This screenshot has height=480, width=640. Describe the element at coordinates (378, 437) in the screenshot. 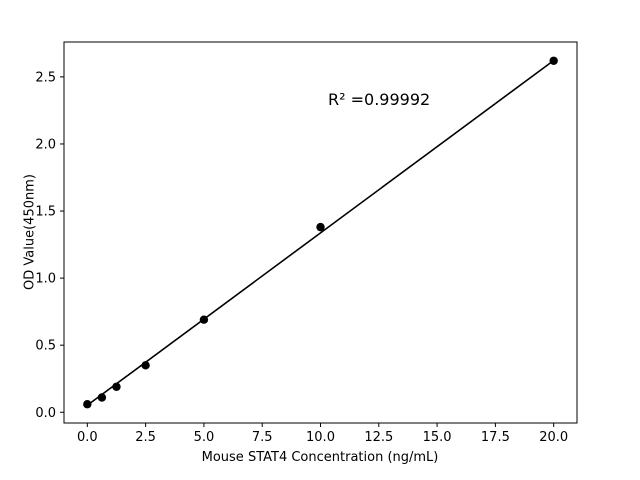

I see `x-tick-label: 12.5` at that location.